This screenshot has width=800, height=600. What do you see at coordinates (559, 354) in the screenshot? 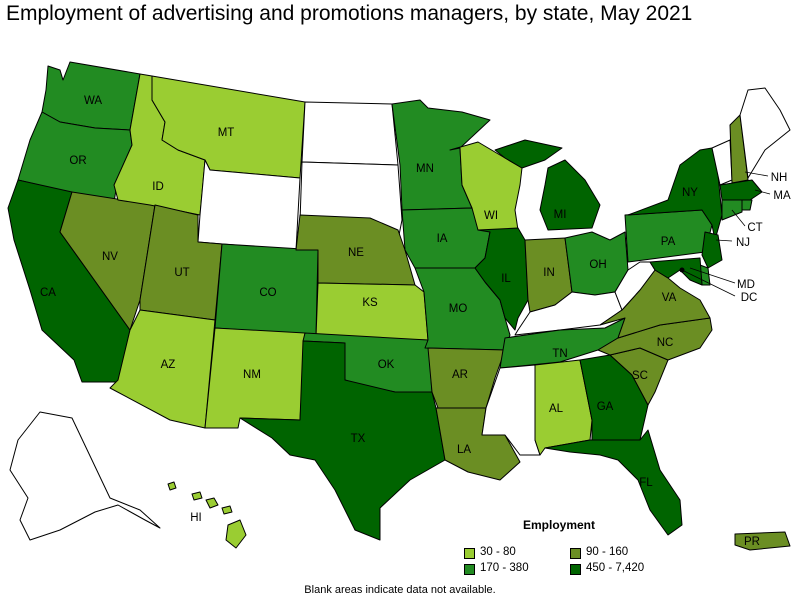
I see `label-tn: TN` at bounding box center [559, 354].